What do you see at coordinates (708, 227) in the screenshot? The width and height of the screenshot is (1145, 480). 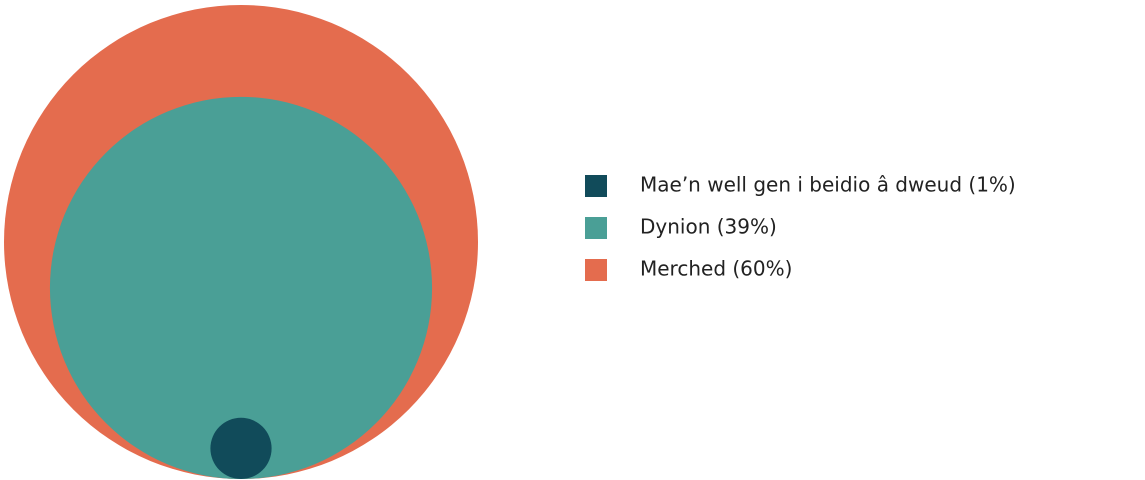 I see `legend-label: Dynion (39%)` at bounding box center [708, 227].